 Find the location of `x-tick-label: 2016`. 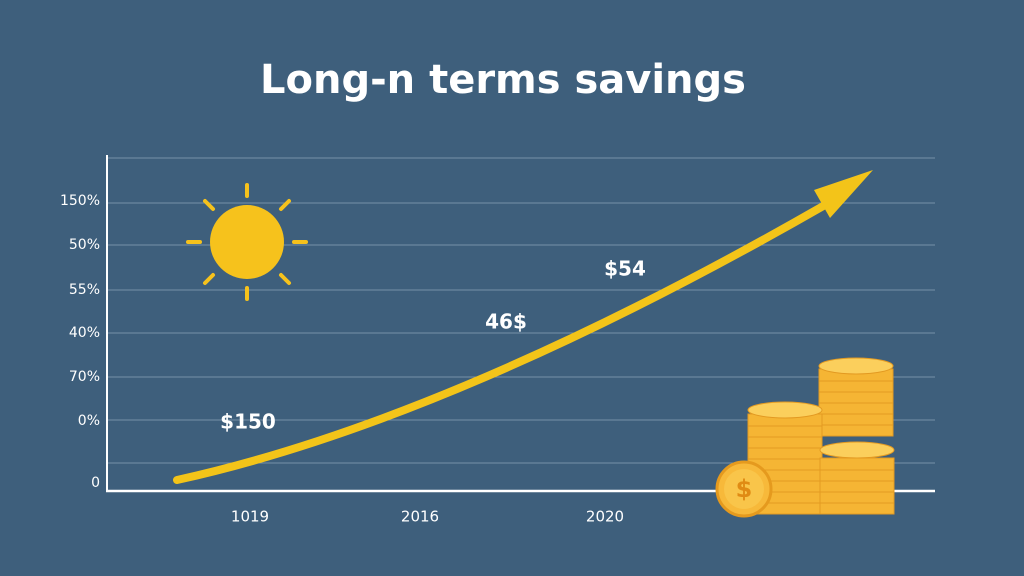

x-tick-label: 2016 is located at coordinates (420, 517).